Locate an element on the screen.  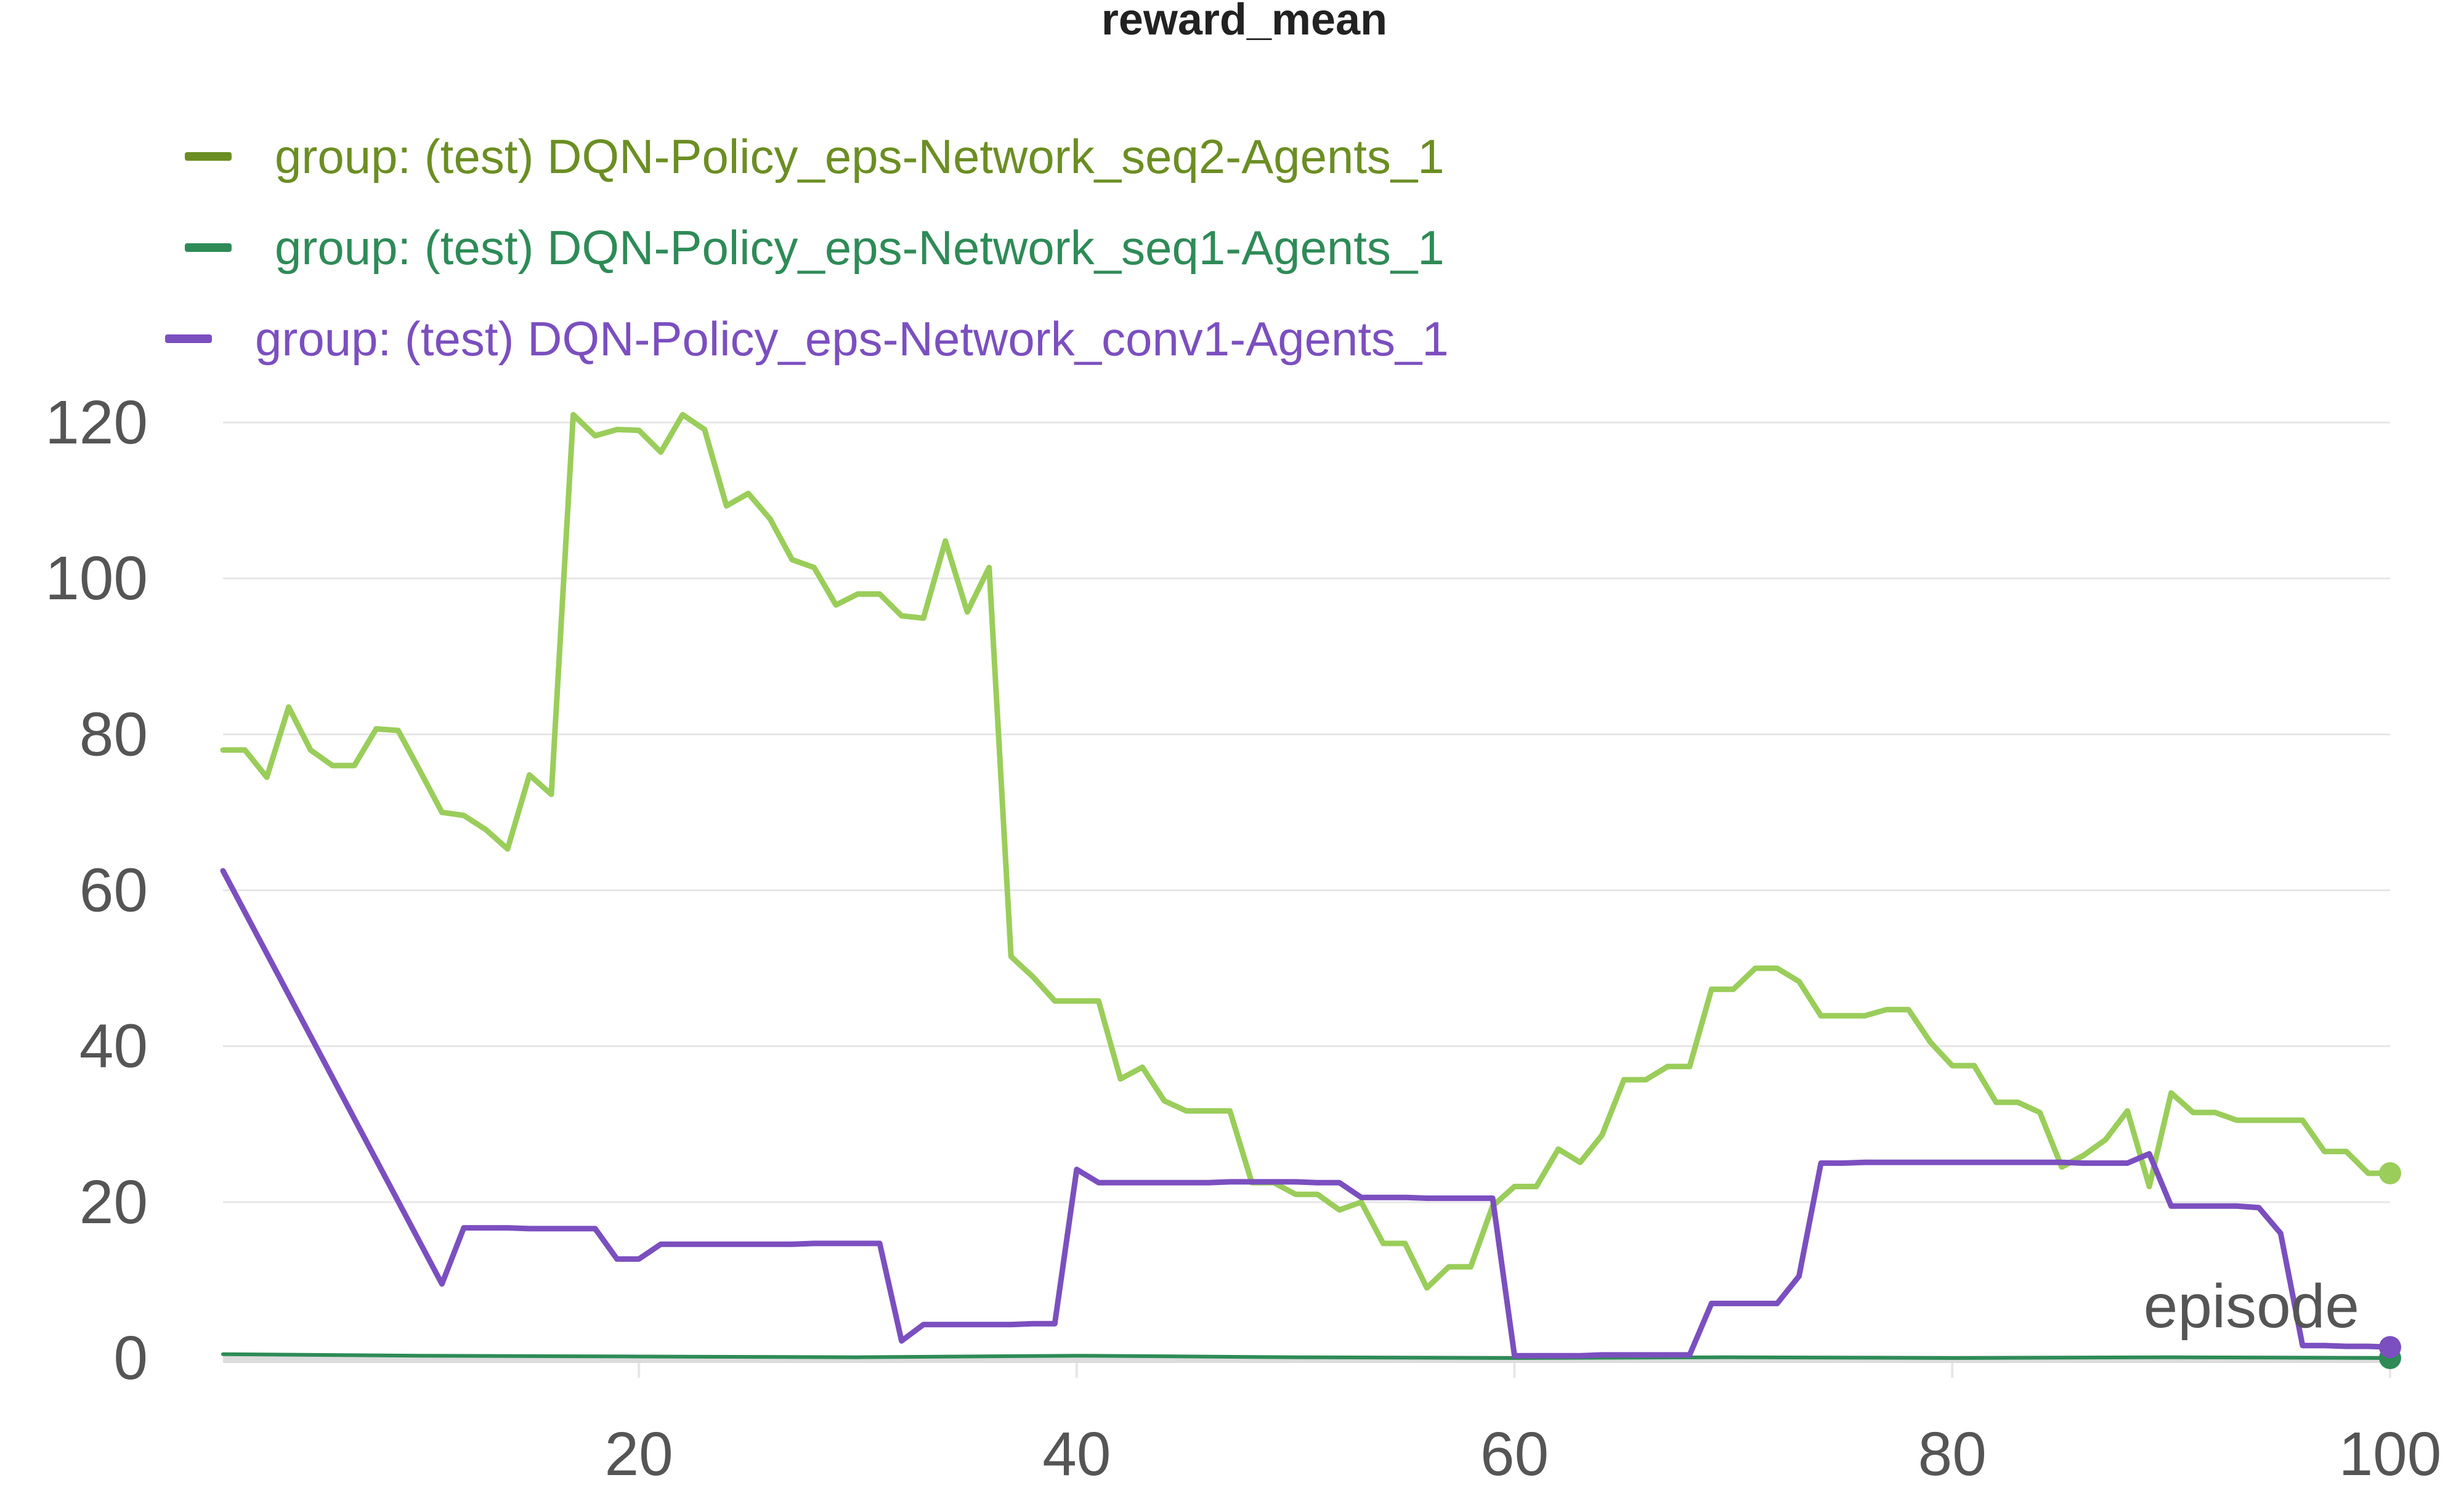
x-tick-label: 20 is located at coordinates (639, 1454).